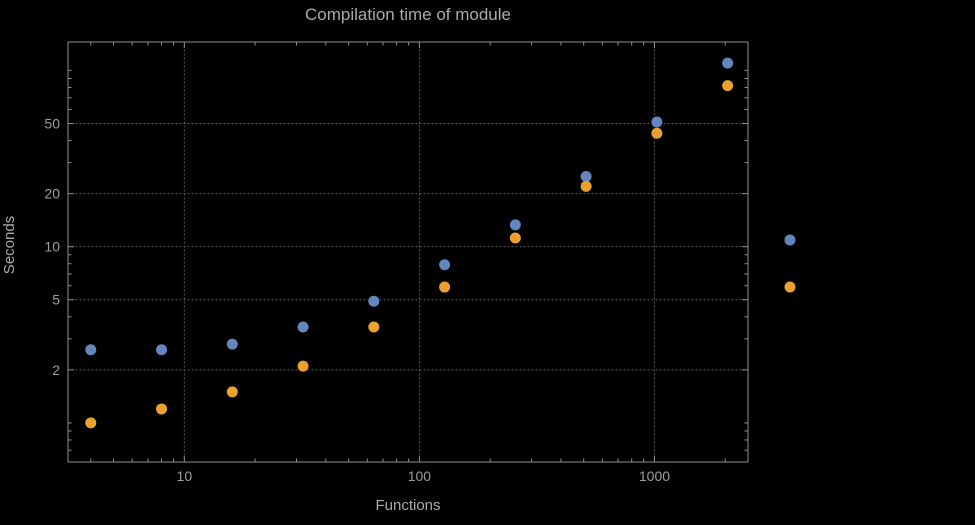 The image size is (975, 525). I want to click on y-tick-label: 2, so click(56, 370).